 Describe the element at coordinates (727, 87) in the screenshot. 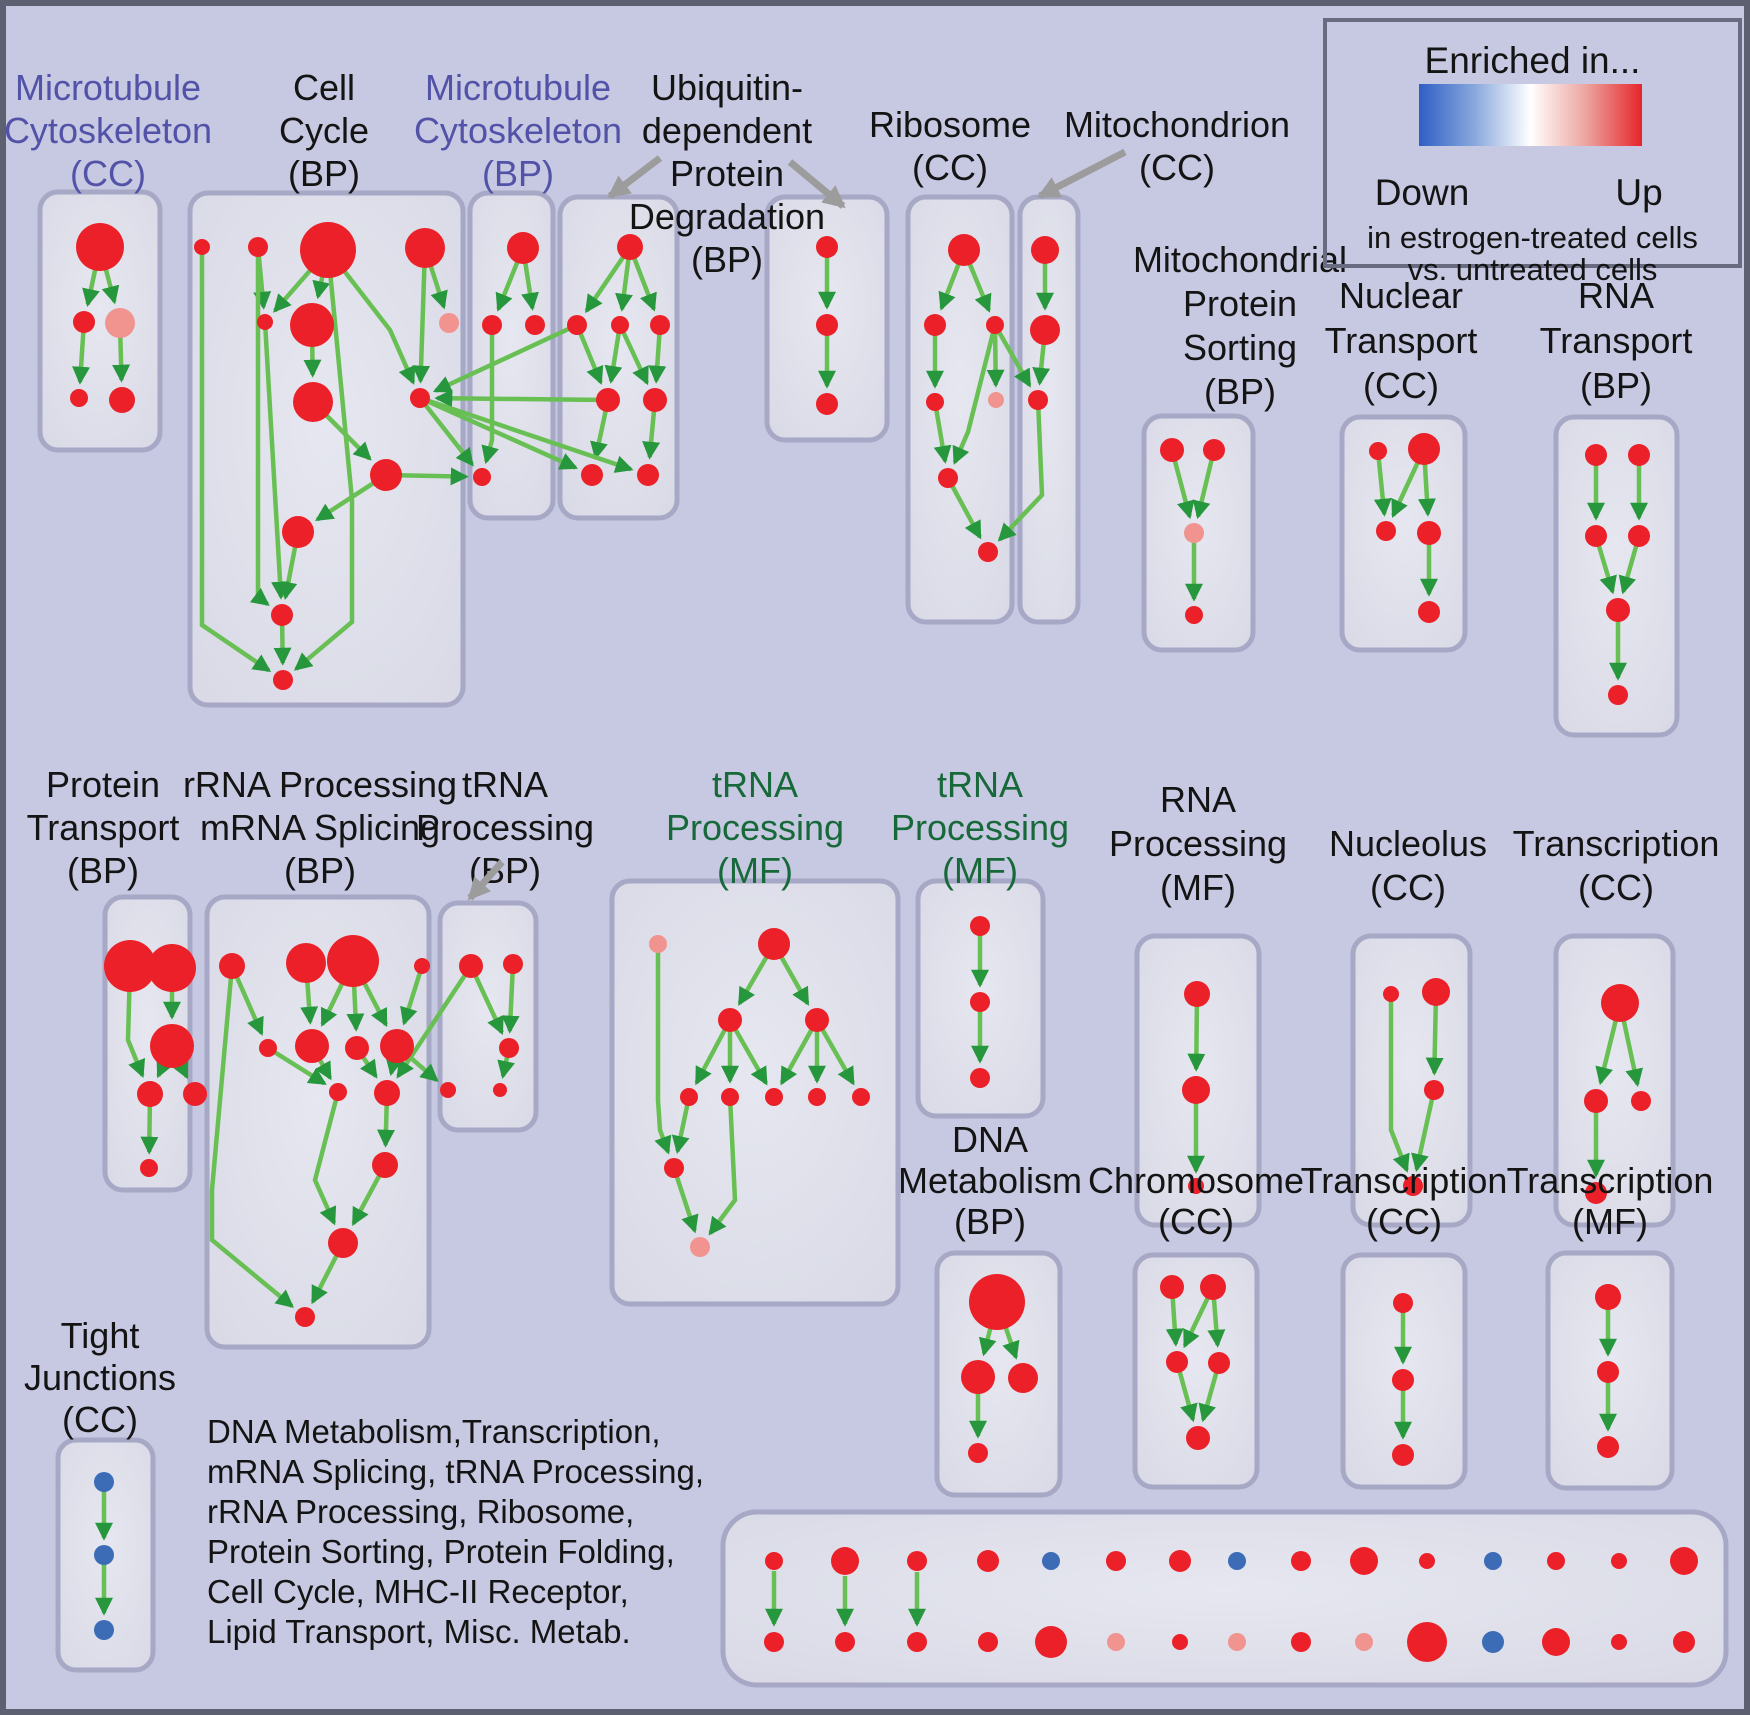

I see `cluster-label-ubiquitin-dependent-protein-degradation-bp-line0: Ubiquitin-` at that location.